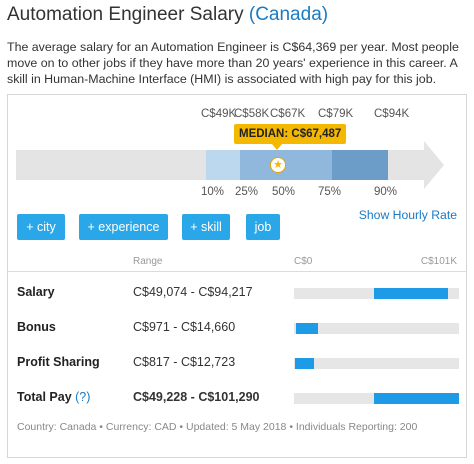 The height and width of the screenshot is (464, 474). What do you see at coordinates (125, 14) in the screenshot?
I see `job-title: Automation Engineer Salary` at bounding box center [125, 14].